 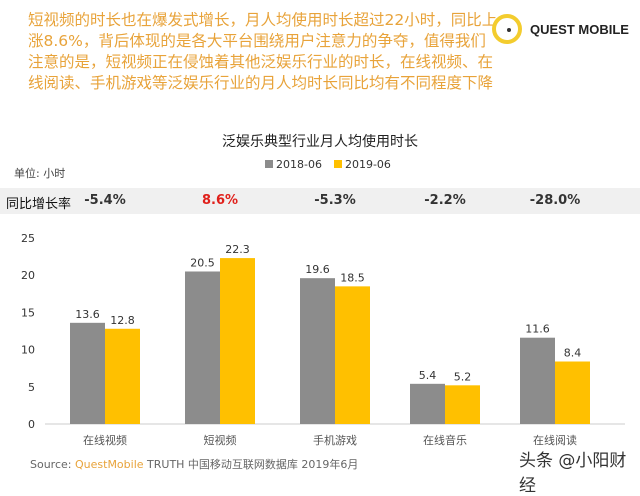 I want to click on logo-icon, so click(x=507, y=29).